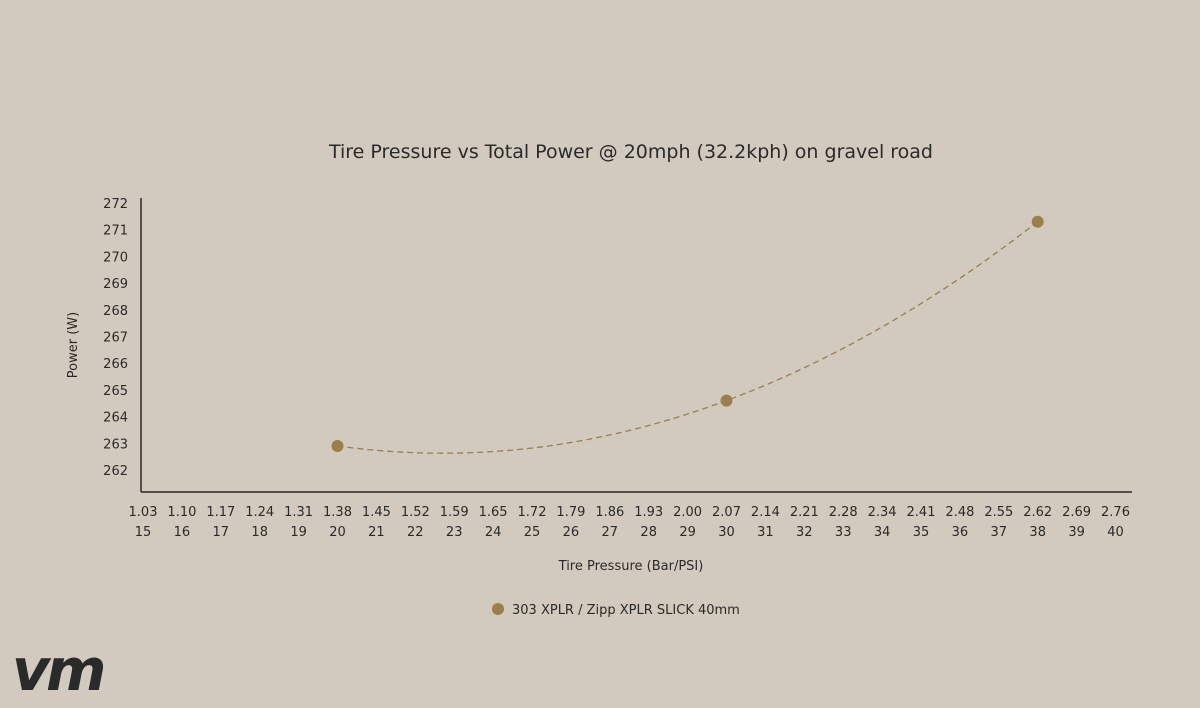 Image resolution: width=1200 pixels, height=708 pixels. Describe the element at coordinates (115, 284) in the screenshot. I see `y-tick-label: 269` at that location.